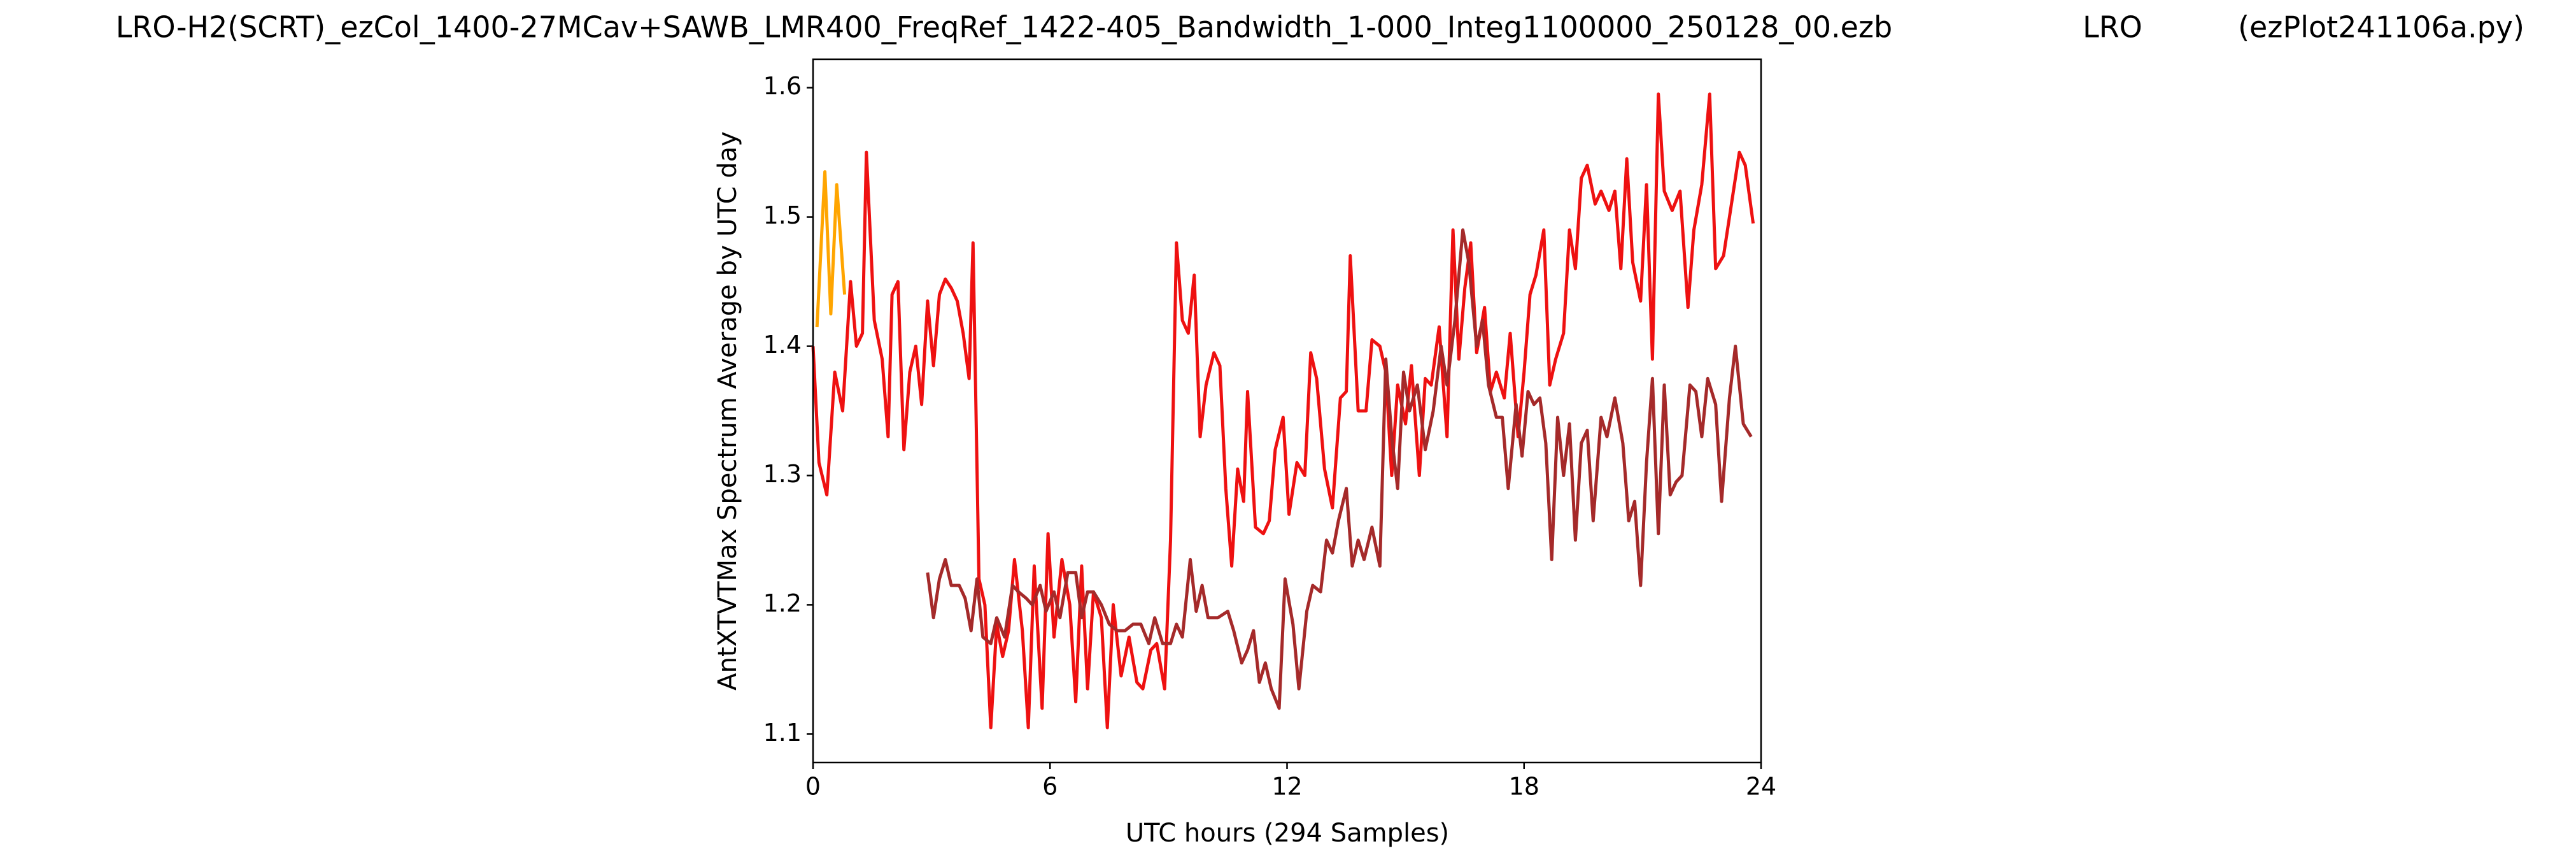 The height and width of the screenshot is (867, 2576). What do you see at coordinates (782, 733) in the screenshot?
I see `y-tick-label: 1.1` at bounding box center [782, 733].